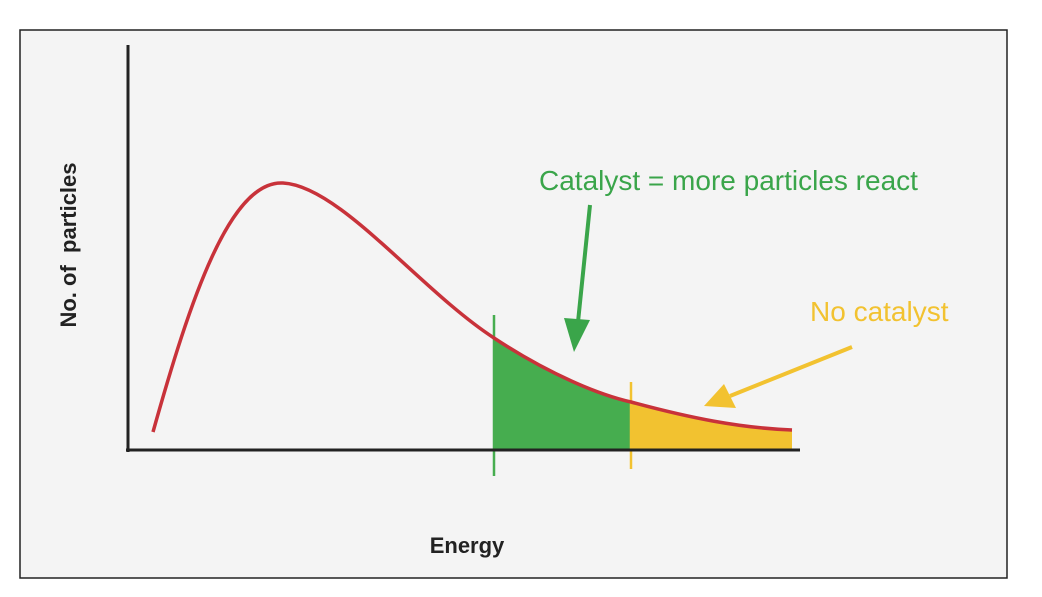  I want to click on catalyst-arrowhead, so click(577, 335).